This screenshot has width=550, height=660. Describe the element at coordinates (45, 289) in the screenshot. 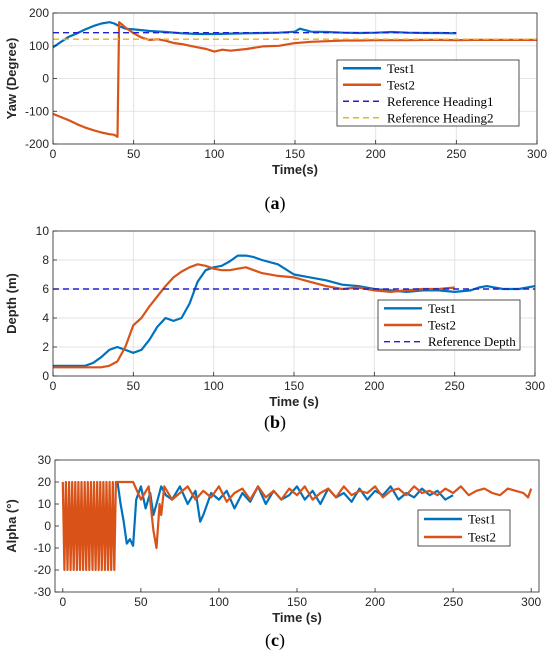

I see `y-tick-label-3: 6` at that location.